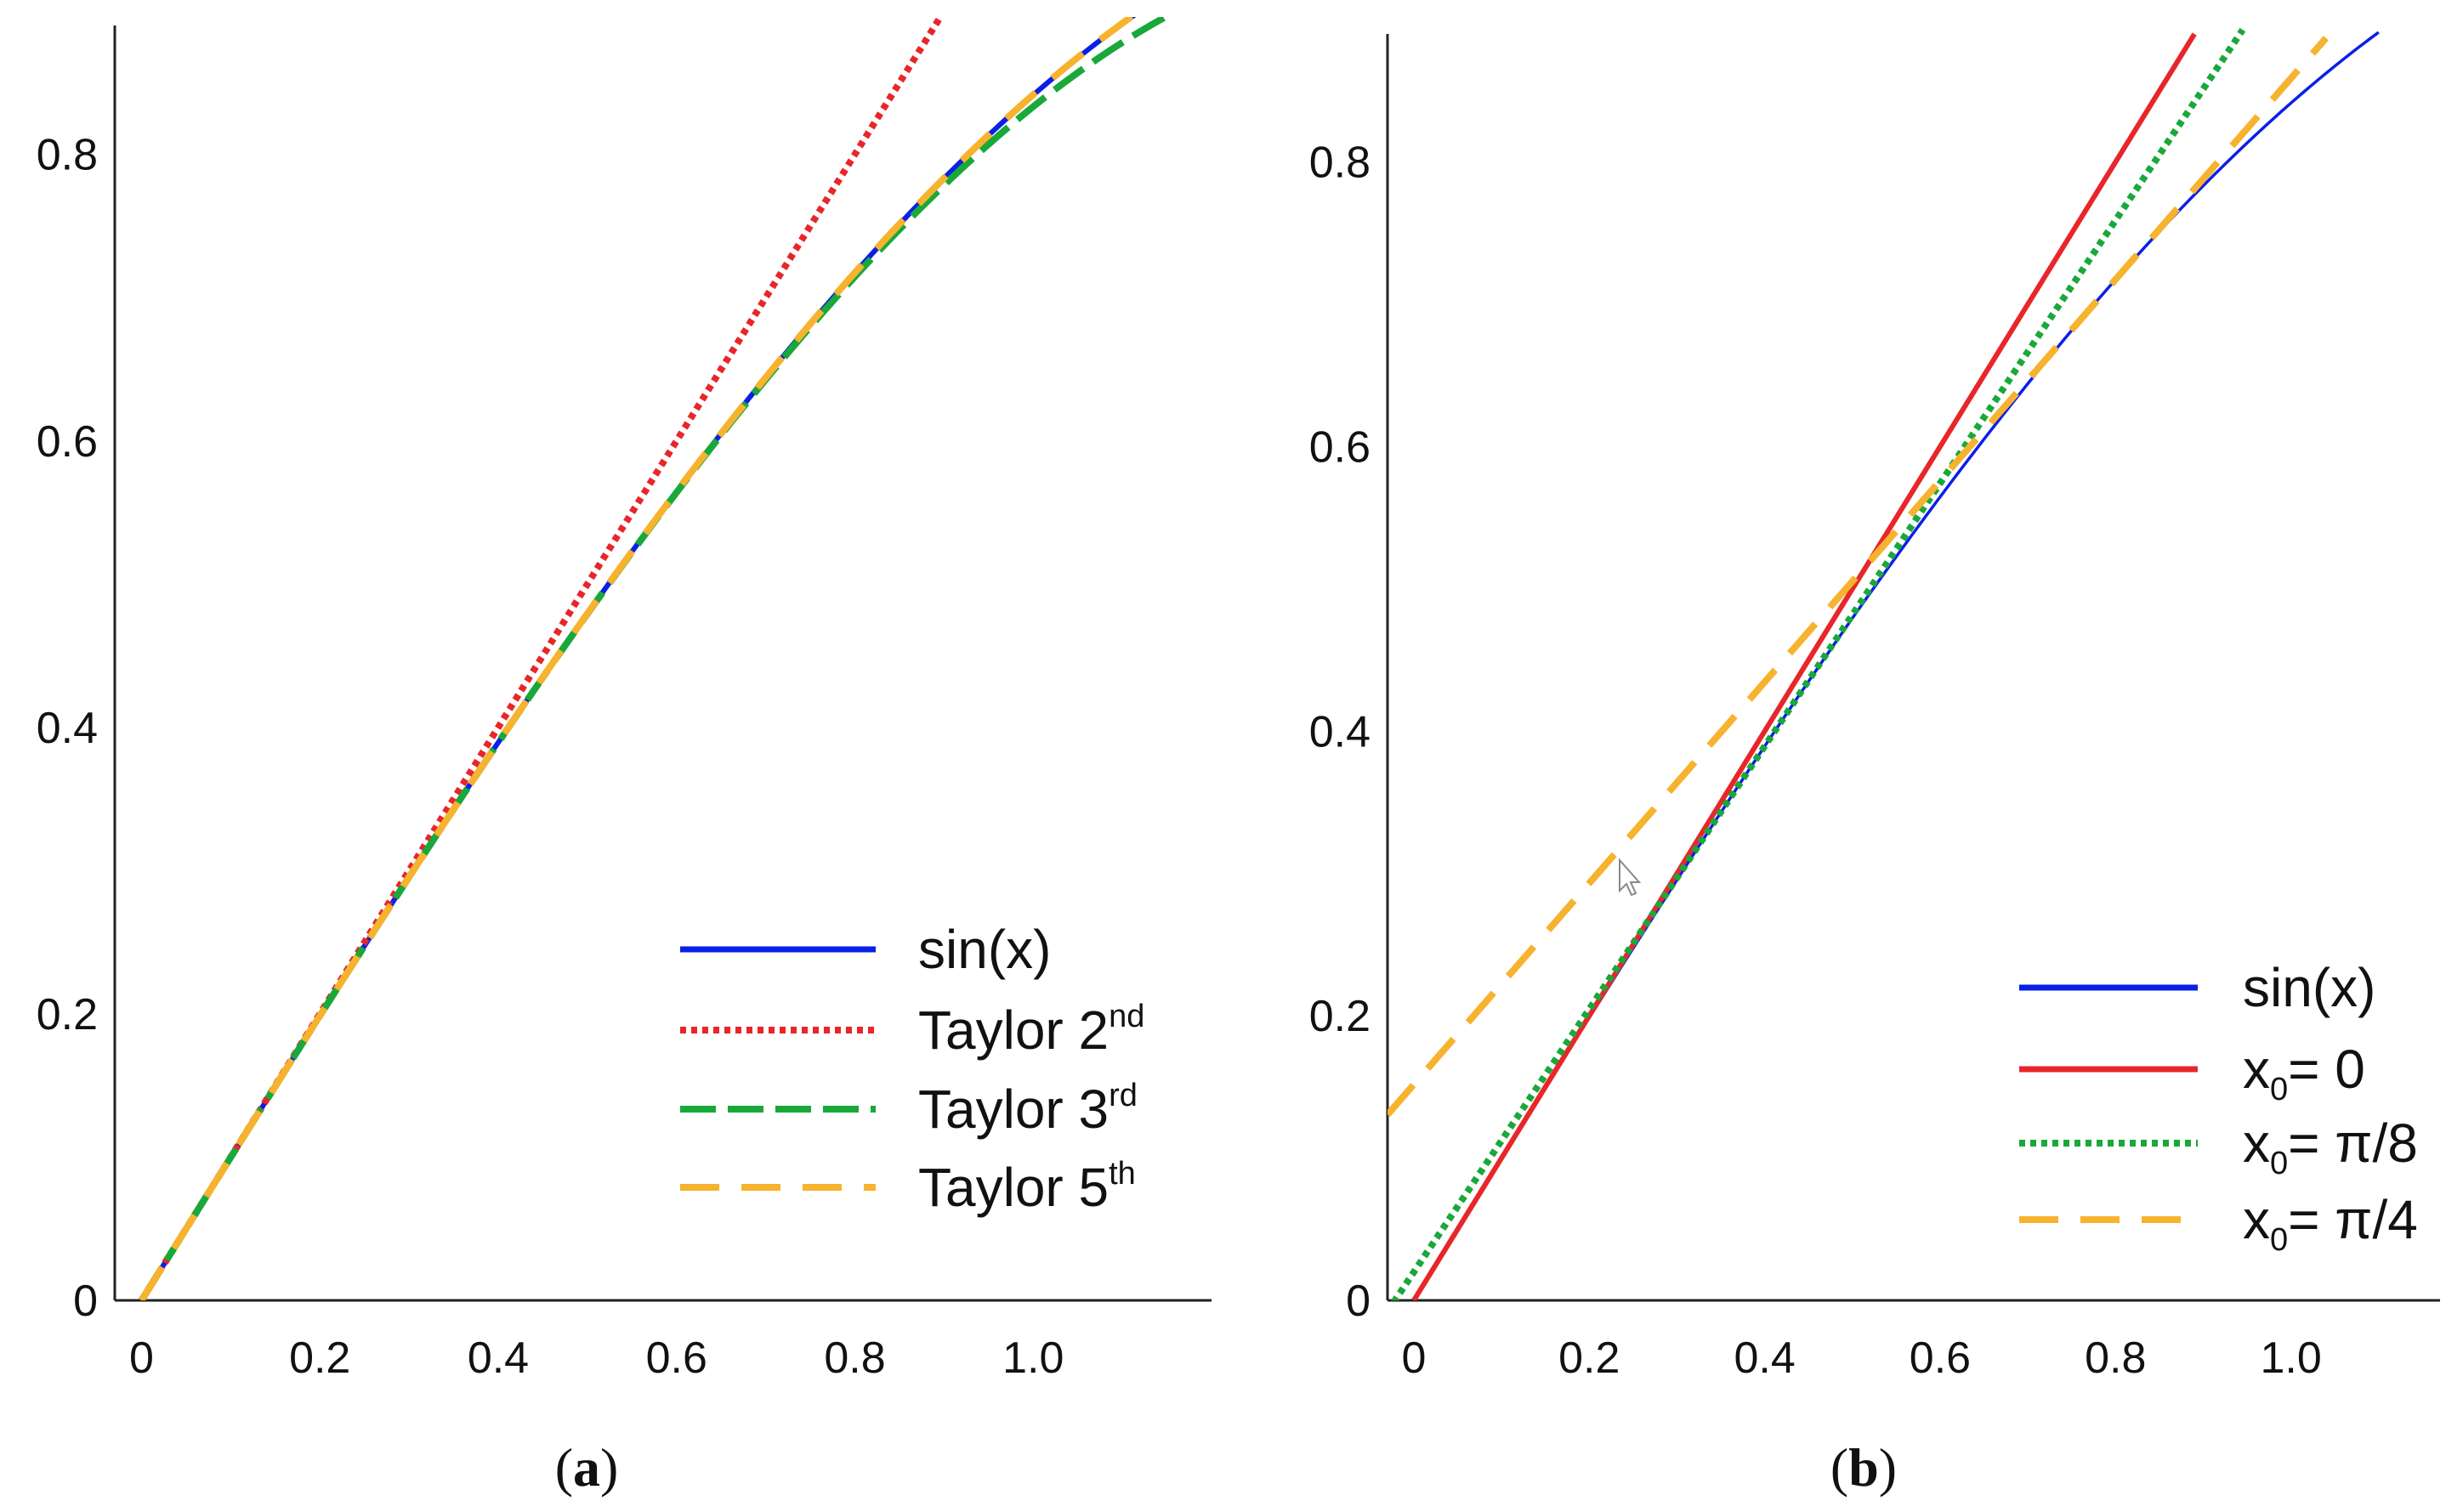 The image size is (2463, 1512). I want to click on legend: sin(x) x0= 0x0= π/8 x0= π/4, so click(2218, 1107).